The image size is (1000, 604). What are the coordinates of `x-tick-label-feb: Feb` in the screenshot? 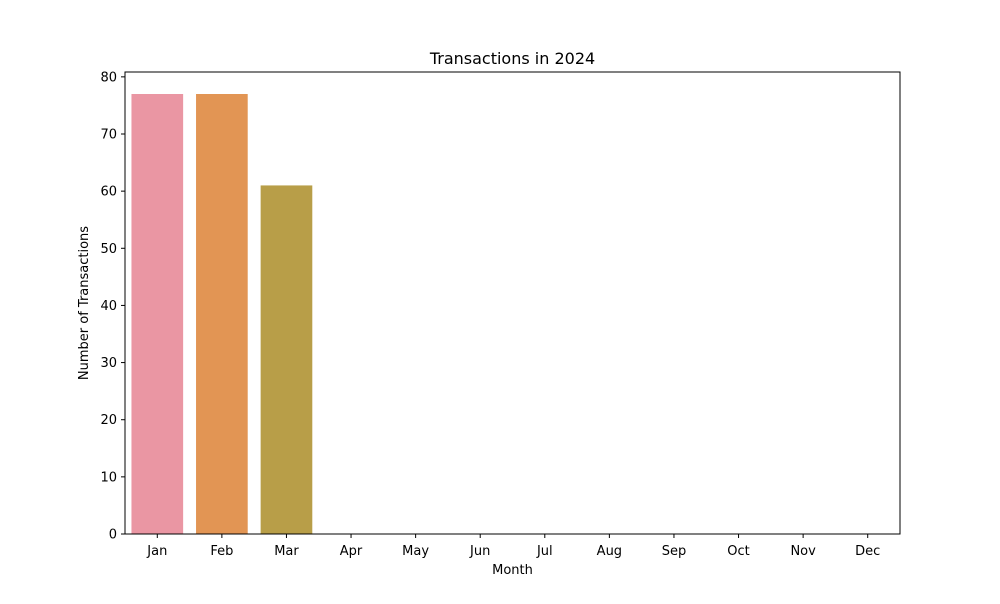 It's located at (221, 551).